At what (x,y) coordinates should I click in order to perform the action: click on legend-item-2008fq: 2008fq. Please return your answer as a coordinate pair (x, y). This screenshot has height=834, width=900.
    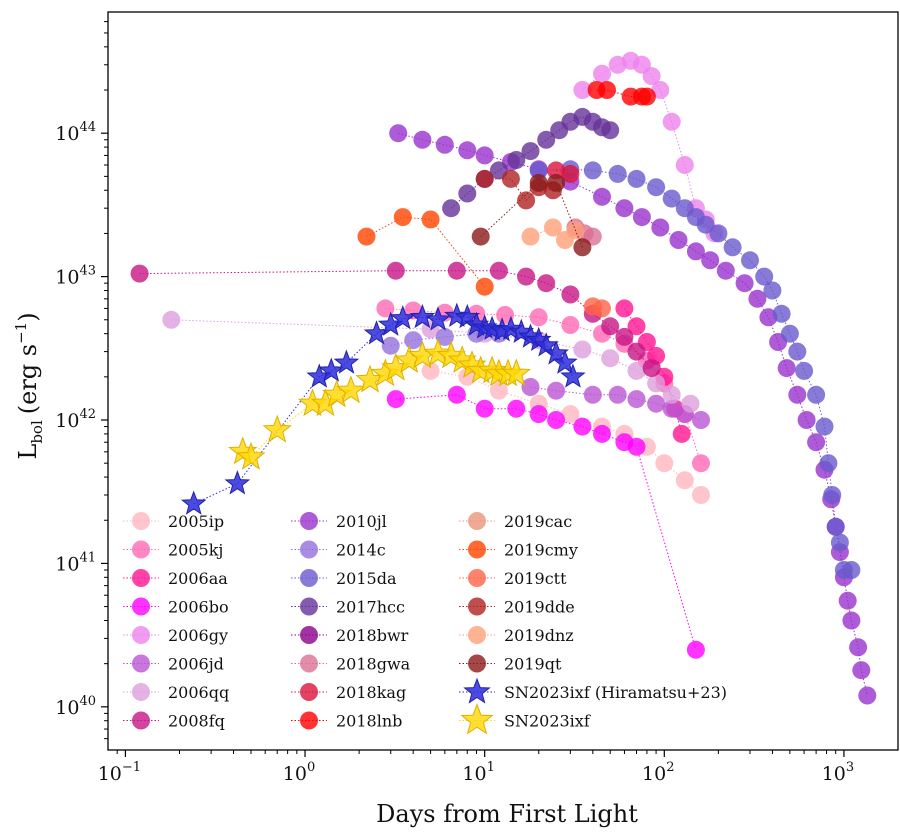
    Looking at the image, I should click on (174, 721).